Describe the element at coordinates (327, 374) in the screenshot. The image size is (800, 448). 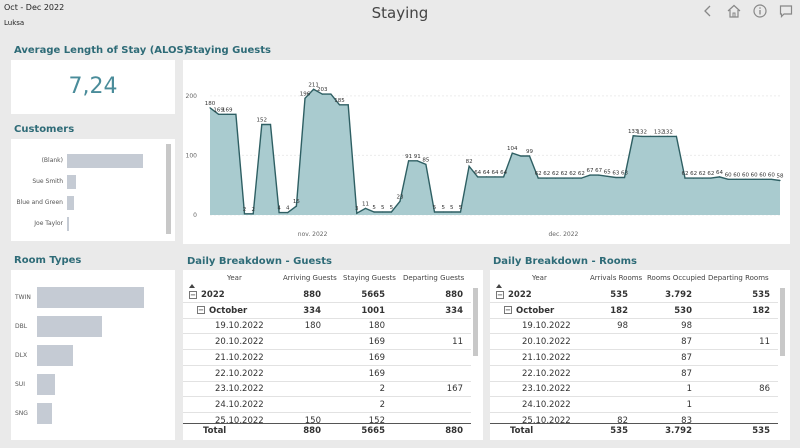
I see `guests-row: 22.10.2022 169` at that location.